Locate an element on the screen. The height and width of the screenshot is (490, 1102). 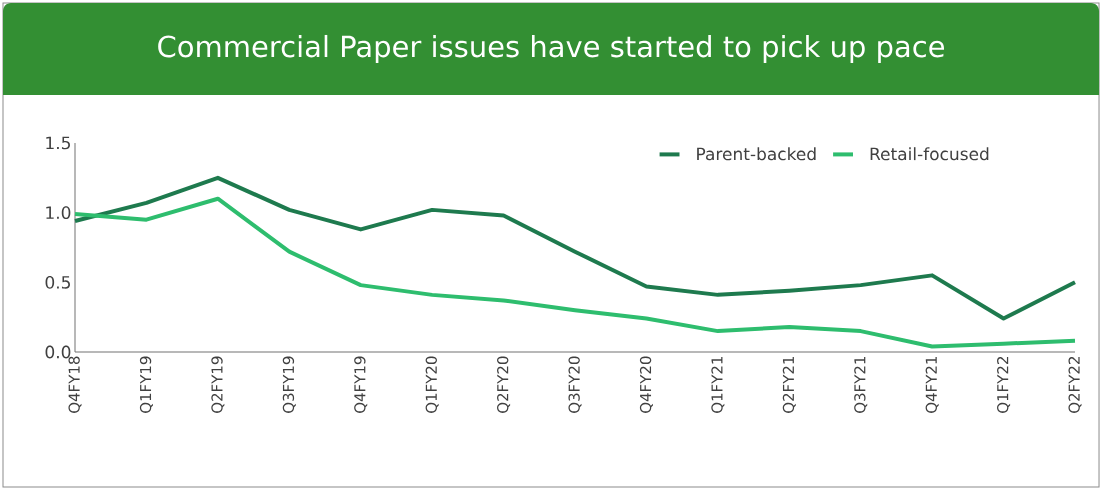
x-tick-label: Q4FY20 is located at coordinates (646, 384).